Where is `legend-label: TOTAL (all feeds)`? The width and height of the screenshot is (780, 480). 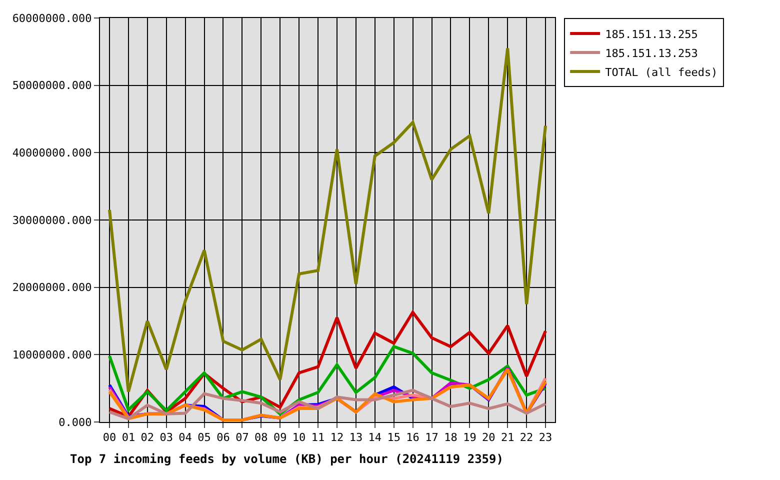 legend-label: TOTAL (all feeds) is located at coordinates (661, 72).